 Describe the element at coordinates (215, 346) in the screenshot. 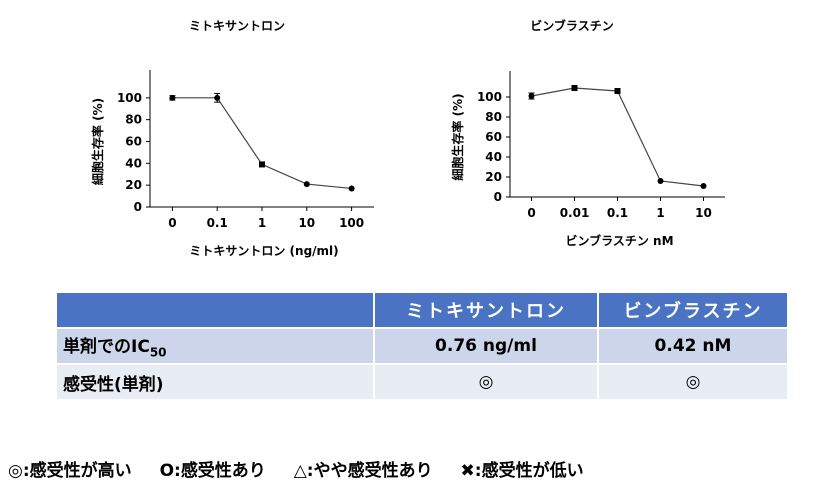

I see `row-label-ic50: 単剤でのIC50` at that location.